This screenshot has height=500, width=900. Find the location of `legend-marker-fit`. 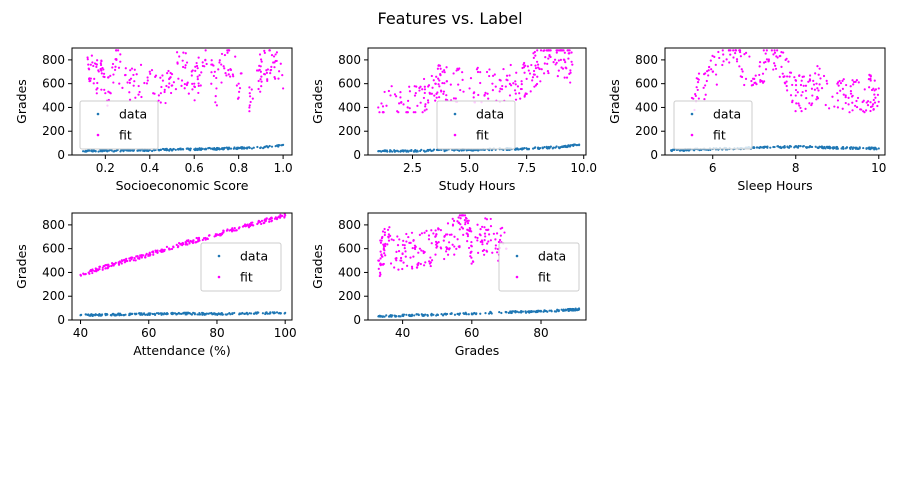

legend-marker-fit is located at coordinates (455, 135).